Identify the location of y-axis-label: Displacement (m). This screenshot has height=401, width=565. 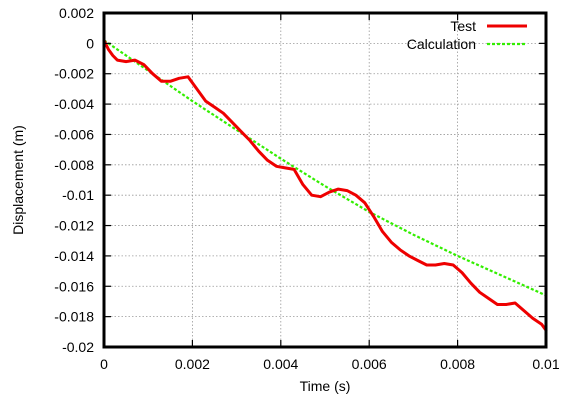
(18, 180).